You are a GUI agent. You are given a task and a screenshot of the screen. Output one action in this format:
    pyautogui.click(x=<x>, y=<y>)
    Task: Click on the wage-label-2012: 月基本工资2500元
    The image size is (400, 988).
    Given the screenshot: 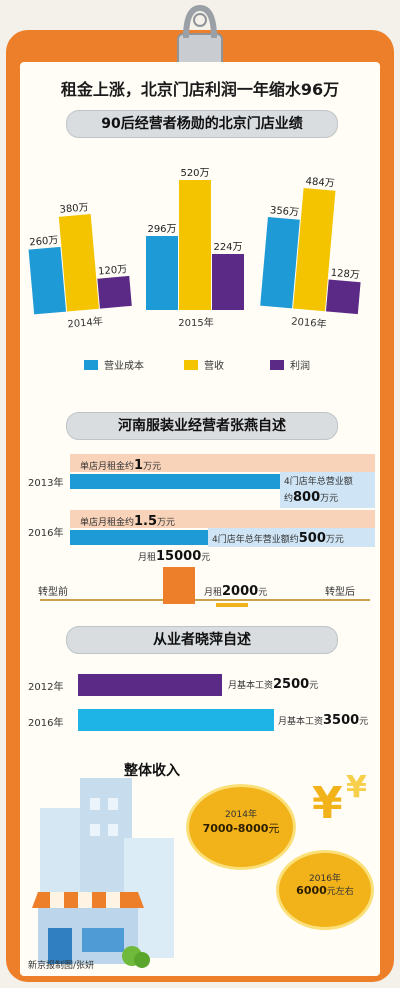 What is the action you would take?
    pyautogui.click(x=273, y=684)
    